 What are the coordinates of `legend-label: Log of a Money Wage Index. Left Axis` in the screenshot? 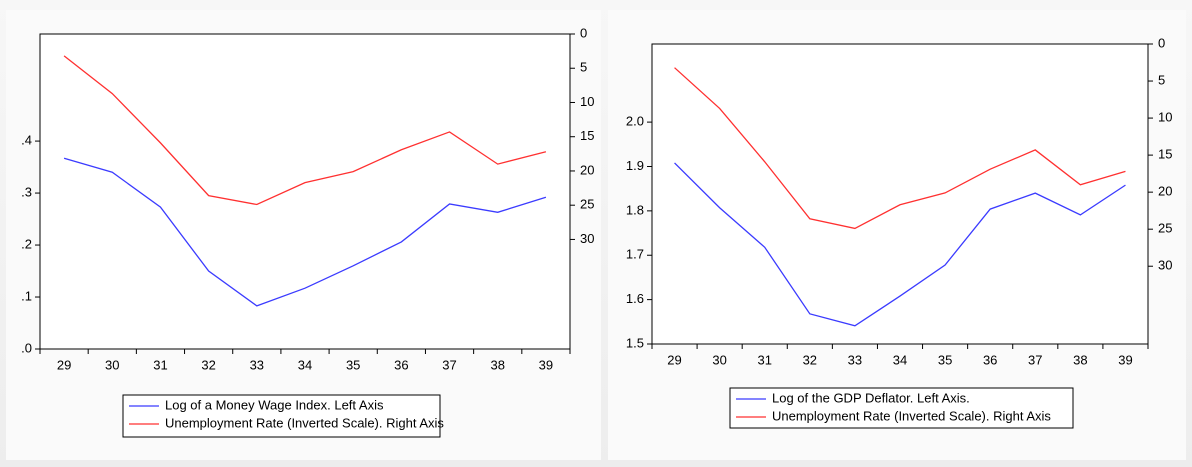 It's located at (274, 404).